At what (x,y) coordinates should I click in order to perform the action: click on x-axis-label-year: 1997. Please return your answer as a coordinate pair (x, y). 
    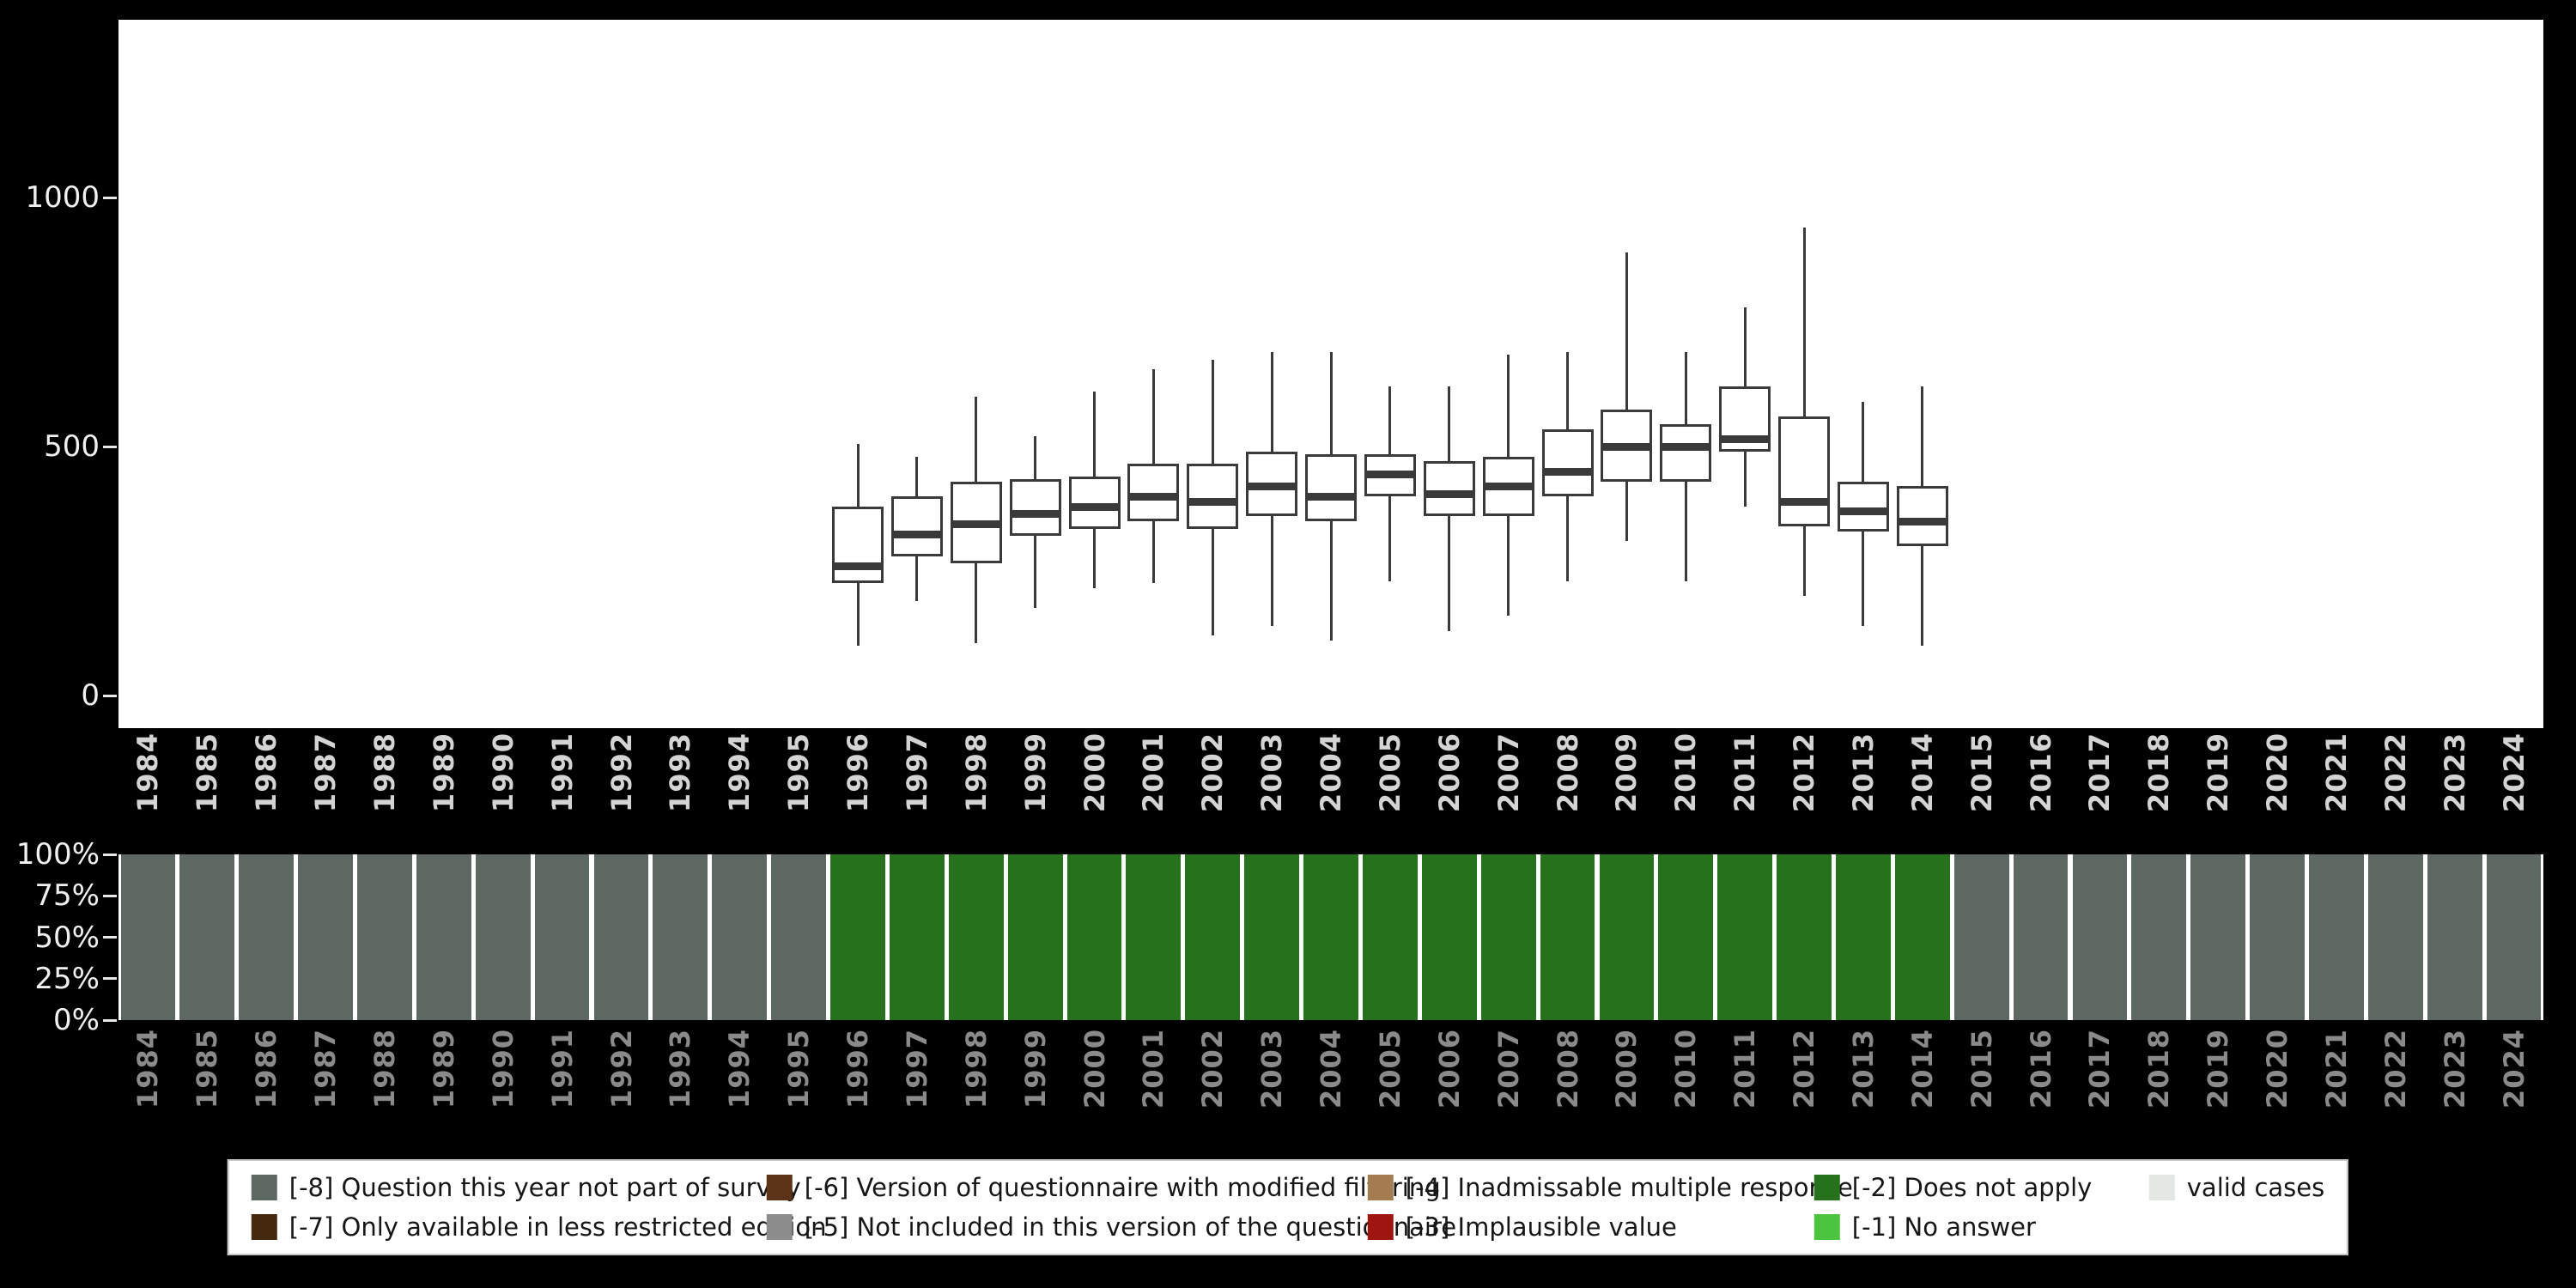
    Looking at the image, I should click on (917, 1069).